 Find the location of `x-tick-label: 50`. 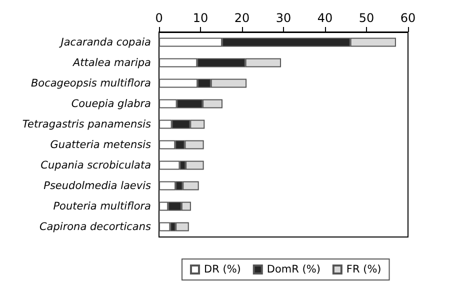

x-tick-label: 50 is located at coordinates (366, 18).